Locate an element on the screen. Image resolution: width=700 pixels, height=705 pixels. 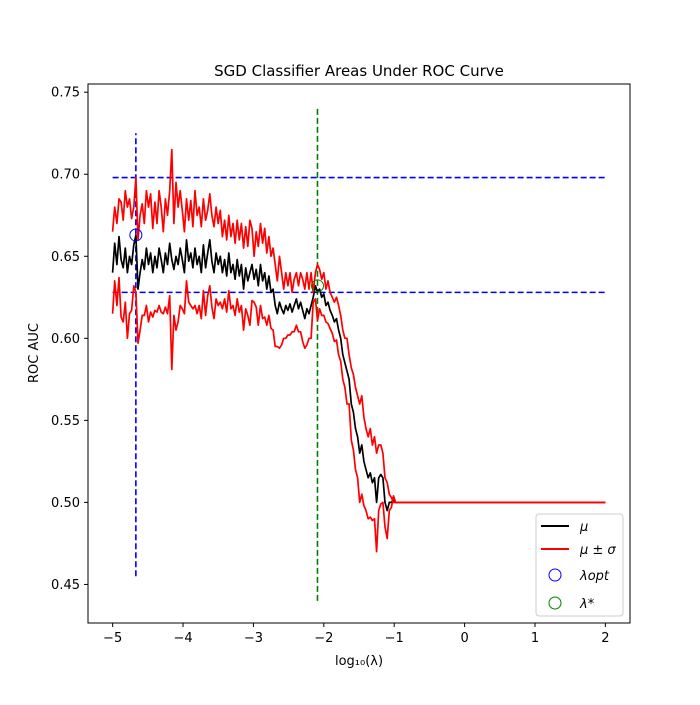
x-tick-label: −1 is located at coordinates (394, 638).